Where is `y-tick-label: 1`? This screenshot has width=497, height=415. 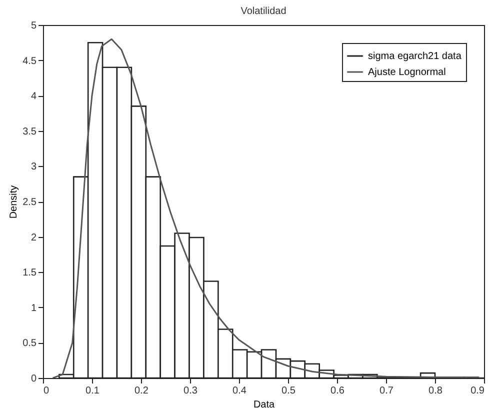 y-tick-label: 1 is located at coordinates (33, 308).